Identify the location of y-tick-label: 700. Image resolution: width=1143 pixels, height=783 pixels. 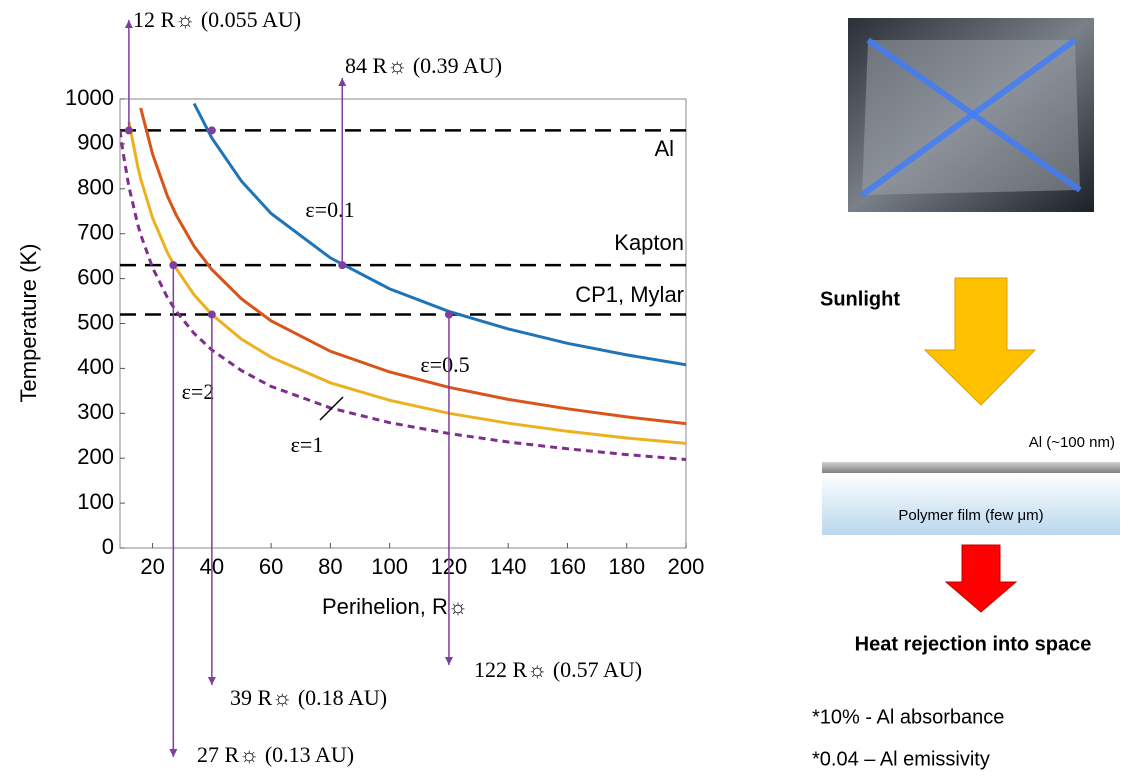
(95, 232).